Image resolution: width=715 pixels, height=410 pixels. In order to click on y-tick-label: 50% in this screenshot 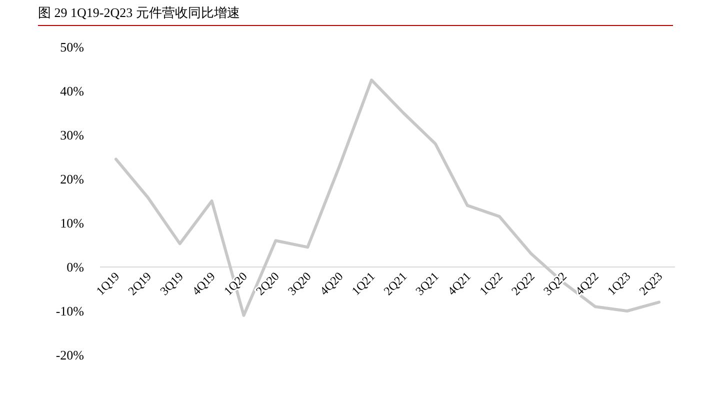, I will do `click(72, 47)`.